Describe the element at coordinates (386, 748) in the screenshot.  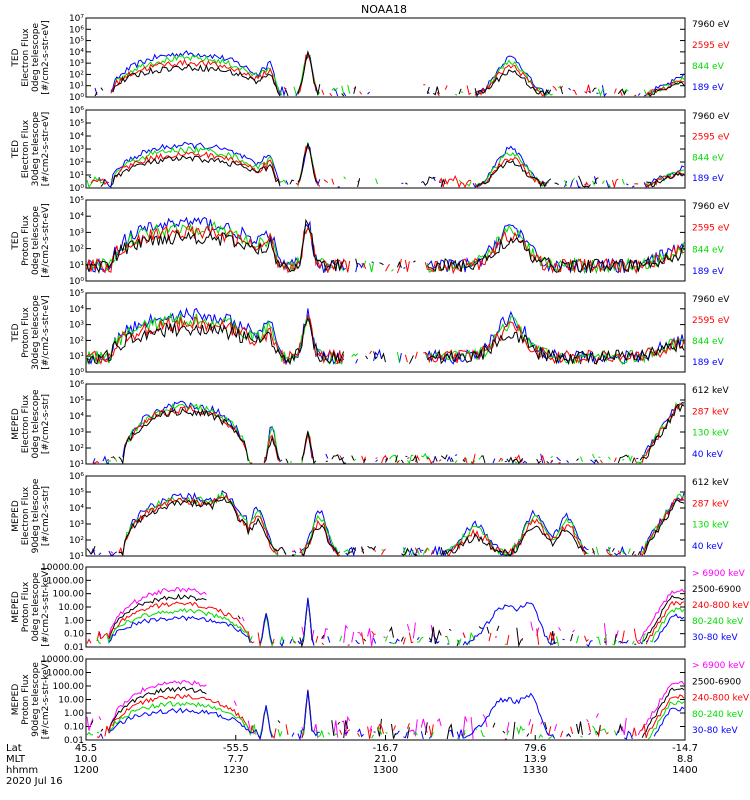
I see `x-tick-lat: -16.7` at that location.